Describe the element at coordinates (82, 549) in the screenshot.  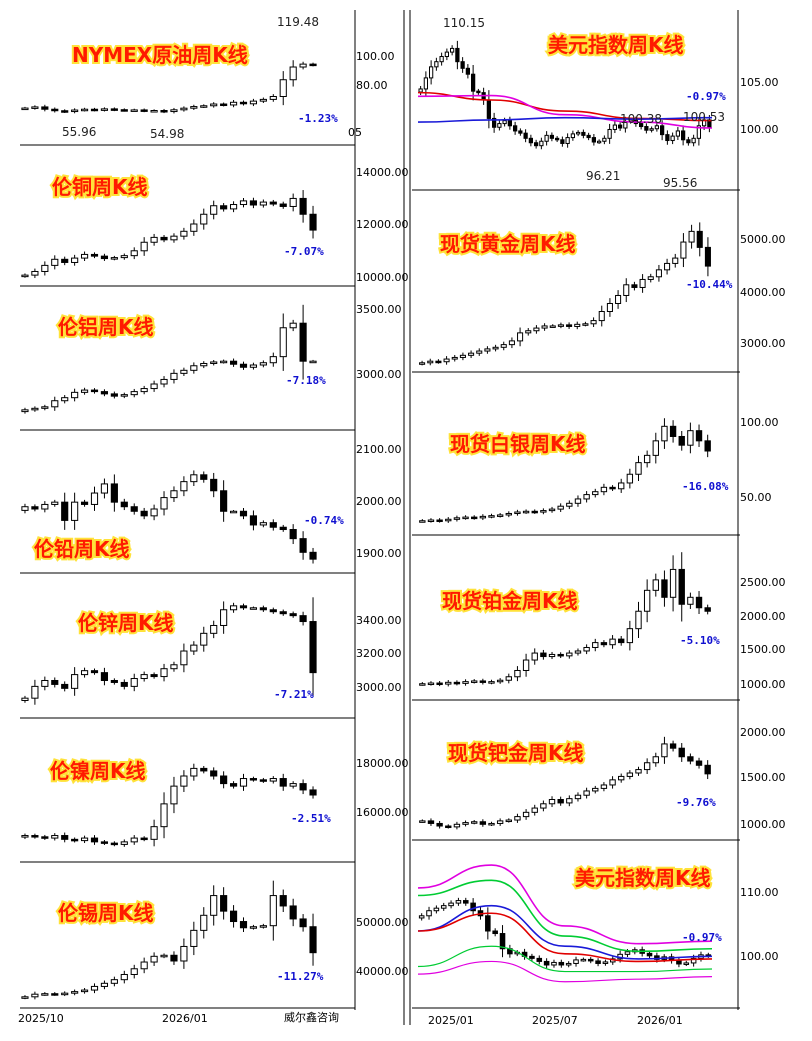
I see `chart-title-lead: 伦铅周K线` at that location.